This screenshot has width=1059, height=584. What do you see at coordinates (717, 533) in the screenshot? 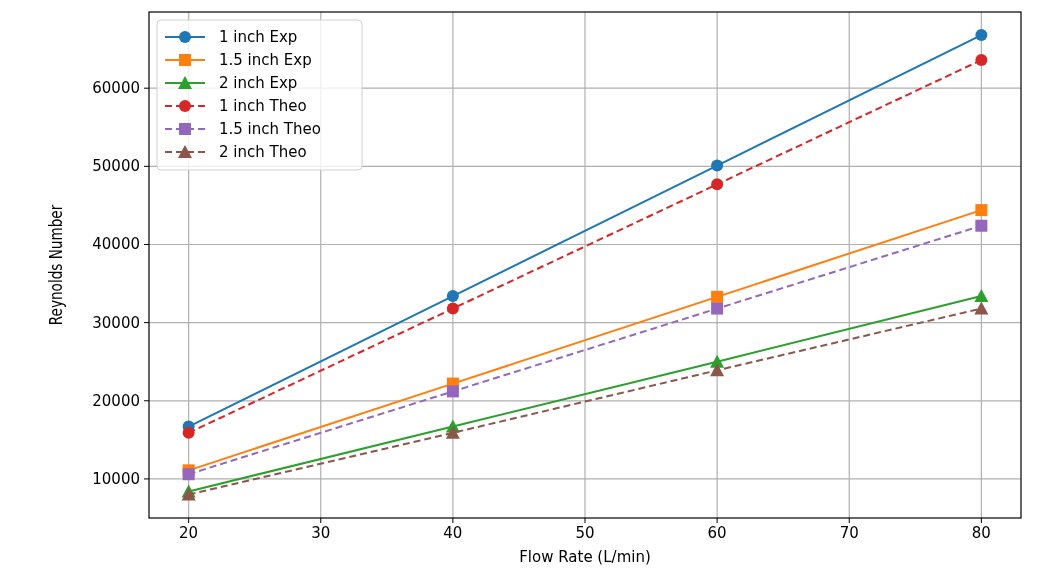
I see `x-tick-label: 60` at bounding box center [717, 533].